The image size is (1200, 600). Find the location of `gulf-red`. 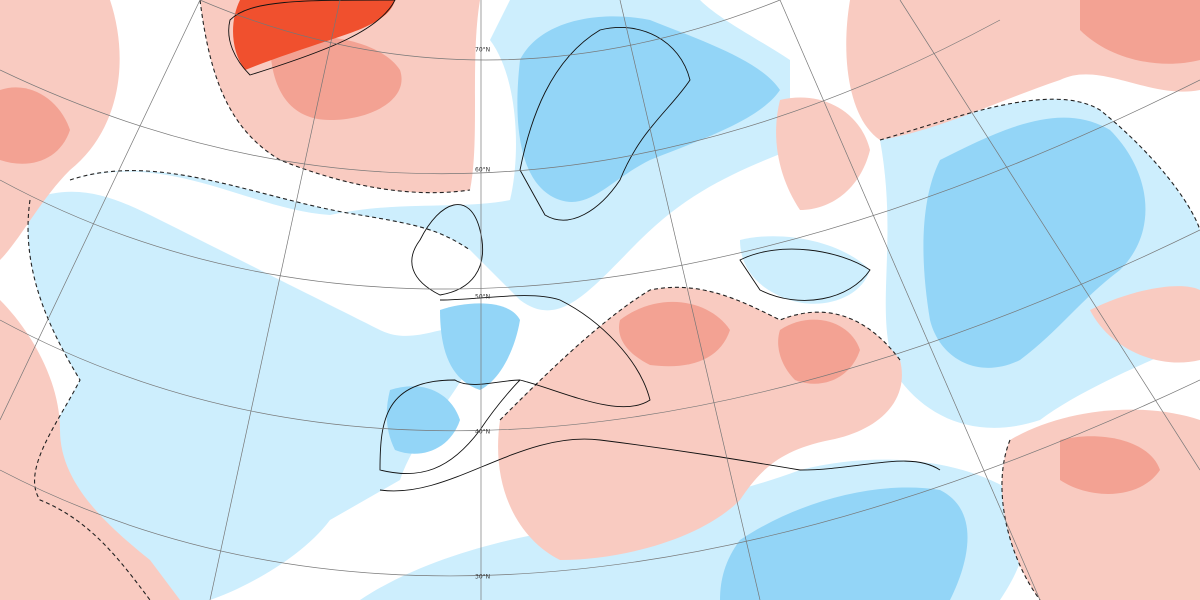

gulf-red is located at coordinates (1110, 465).